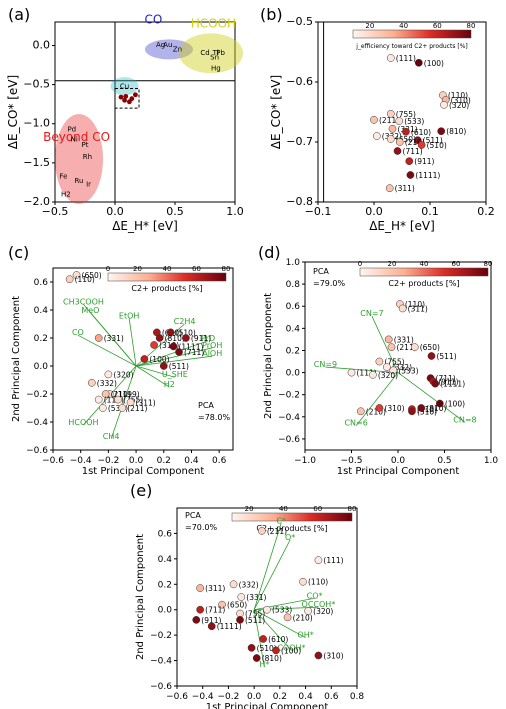  What do you see at coordinates (191, 461) in the screenshot?
I see `x-tick-label: 0.4` at bounding box center [191, 461].